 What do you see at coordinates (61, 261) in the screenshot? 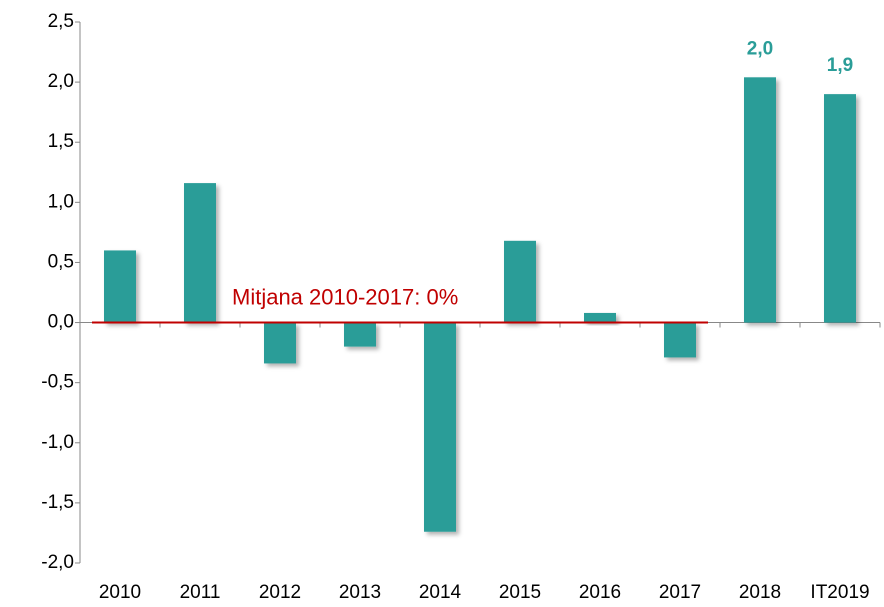
I see `y-tick-label: 0,5` at bounding box center [61, 261].